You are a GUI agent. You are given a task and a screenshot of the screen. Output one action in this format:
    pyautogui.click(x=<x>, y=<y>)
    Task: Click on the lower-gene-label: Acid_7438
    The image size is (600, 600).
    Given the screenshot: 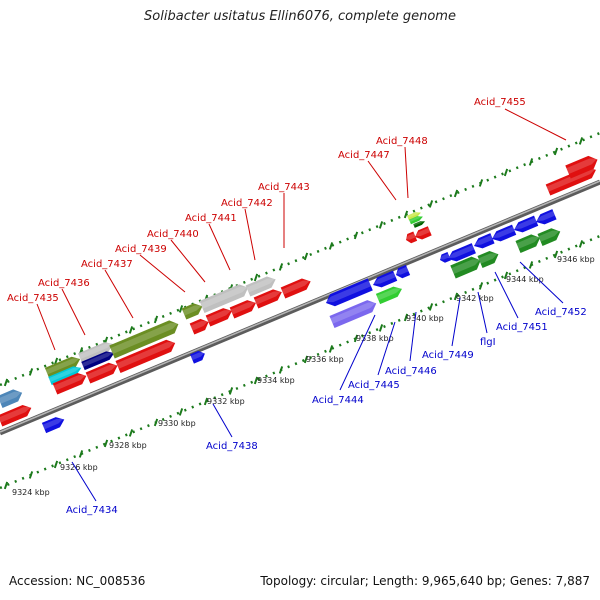 What is the action you would take?
    pyautogui.click(x=232, y=446)
    